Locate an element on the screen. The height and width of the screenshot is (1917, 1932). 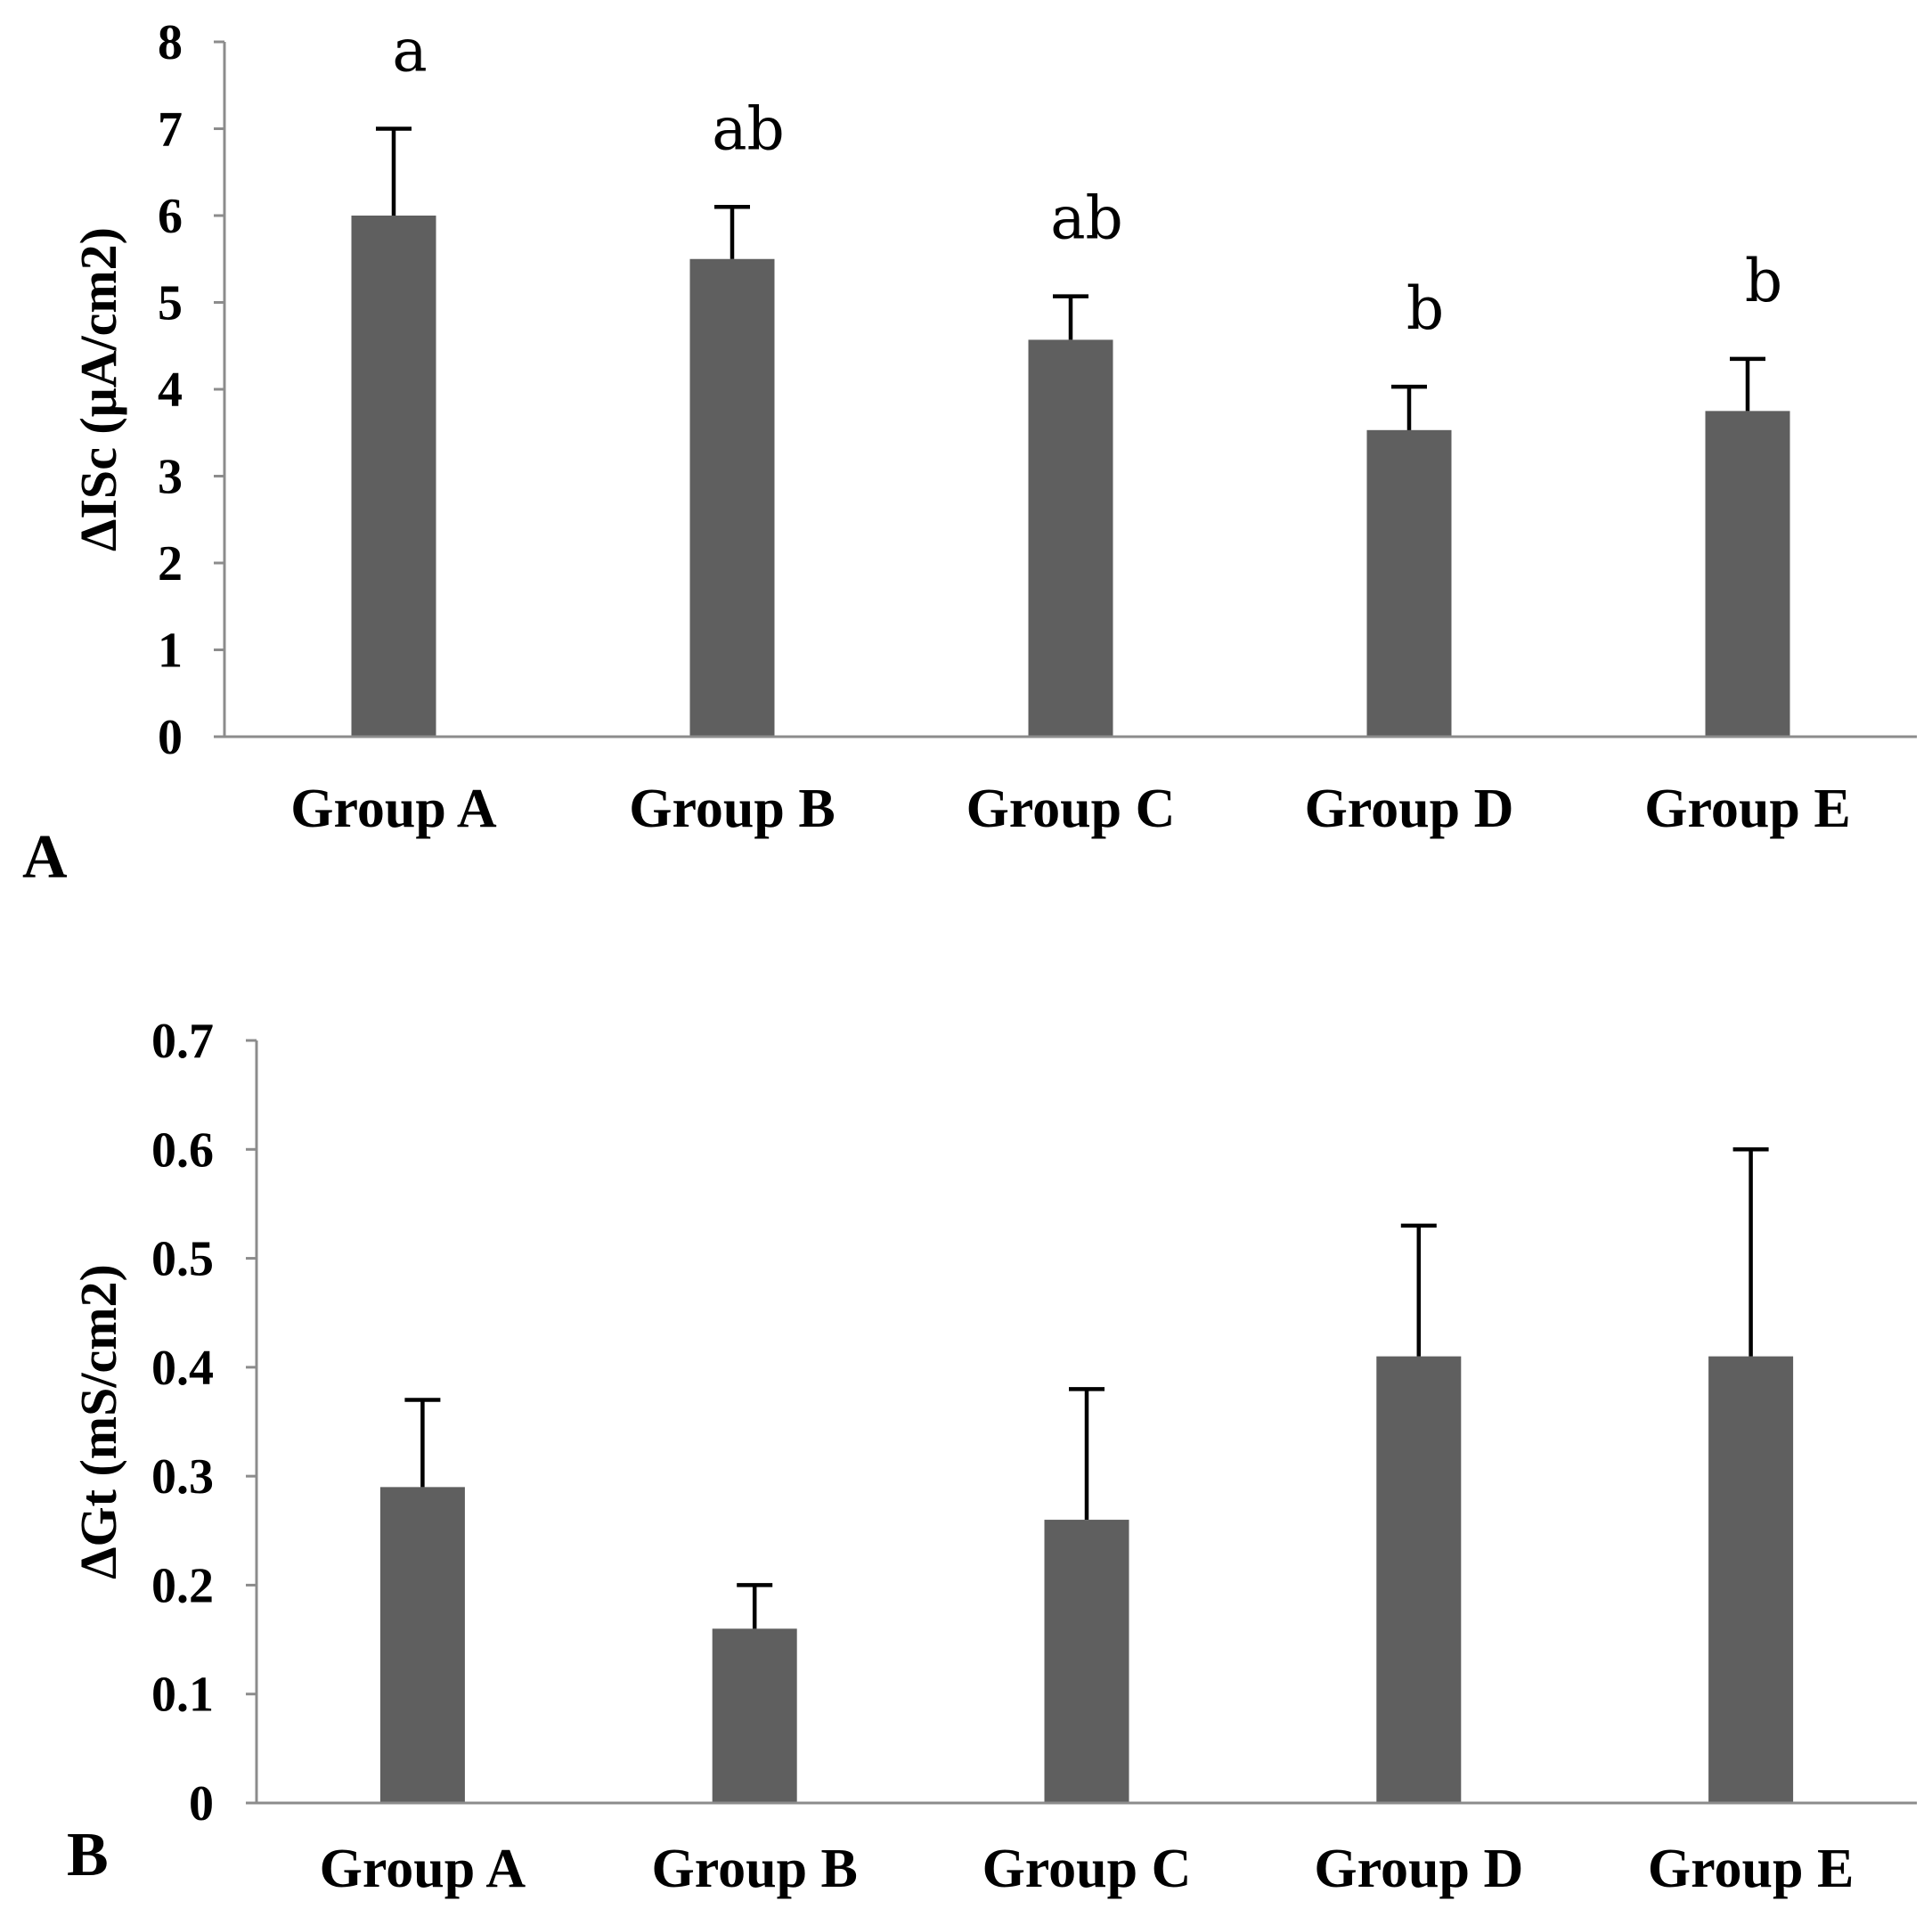
y-tick-label: 0.6 is located at coordinates (183, 1150).